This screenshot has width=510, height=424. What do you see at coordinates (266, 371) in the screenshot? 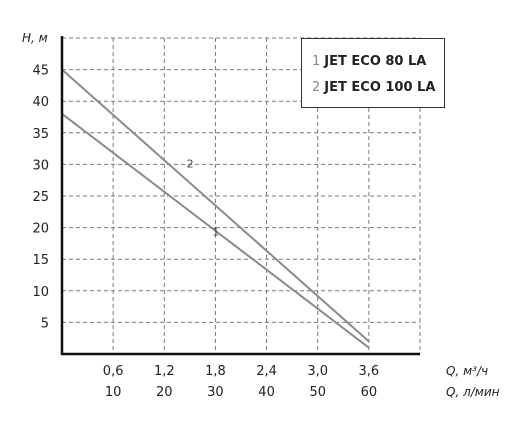
I see `x-tick-label-primary: 2,4` at bounding box center [266, 371].